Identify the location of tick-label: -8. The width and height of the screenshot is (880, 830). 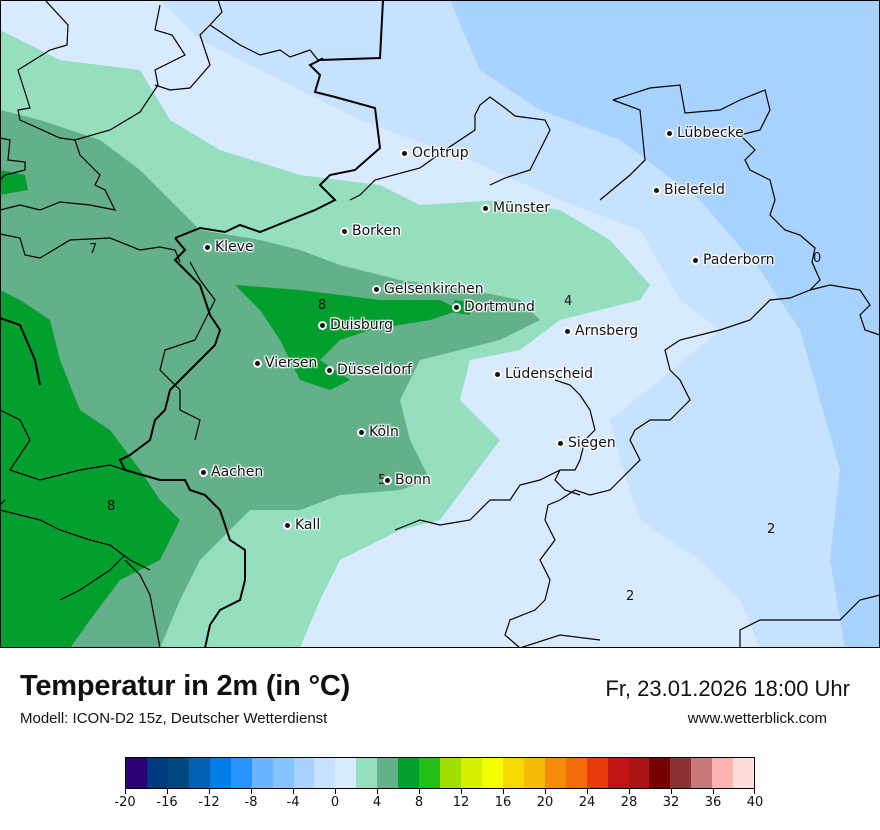
(251, 802).